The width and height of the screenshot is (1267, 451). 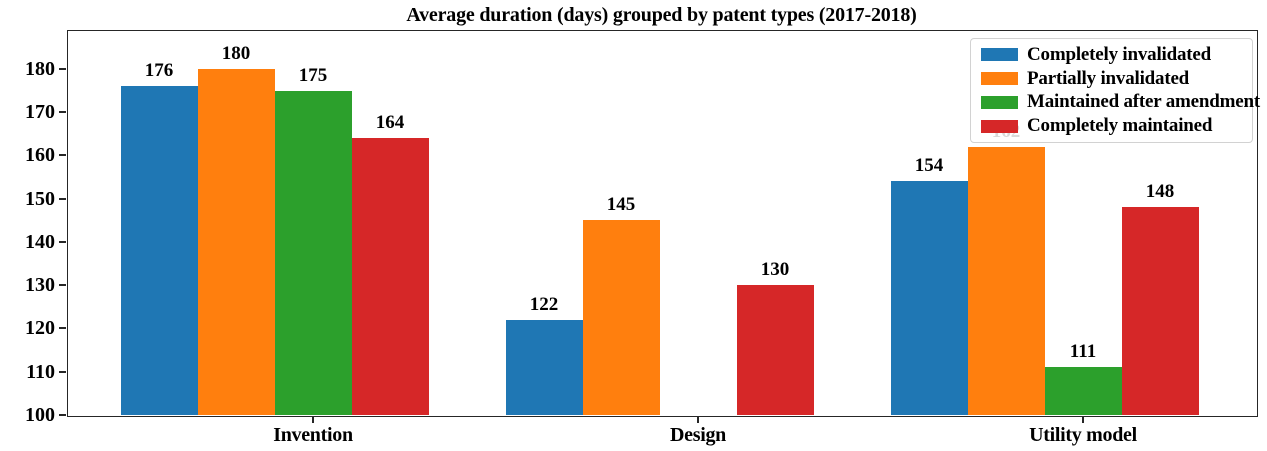 What do you see at coordinates (236, 53) in the screenshot?
I see `bar-value-label: 180` at bounding box center [236, 53].